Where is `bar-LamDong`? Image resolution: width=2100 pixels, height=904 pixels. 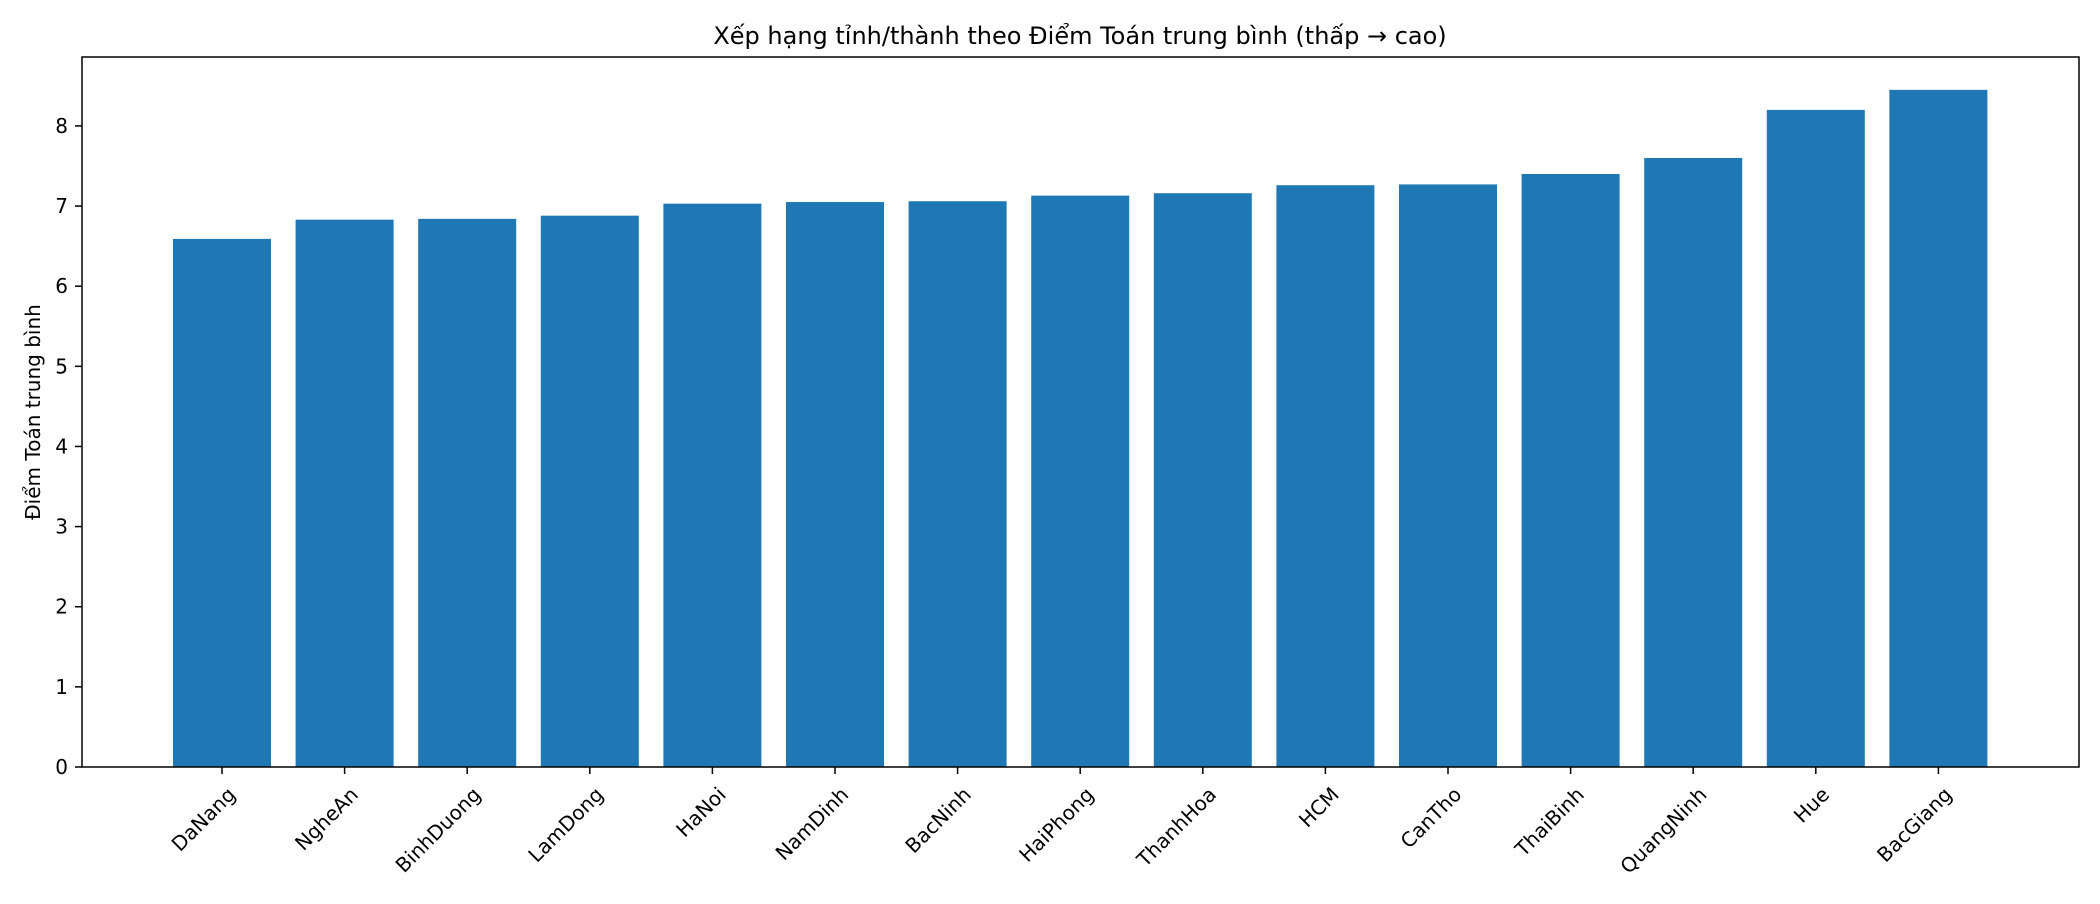 bar-LamDong is located at coordinates (589, 491).